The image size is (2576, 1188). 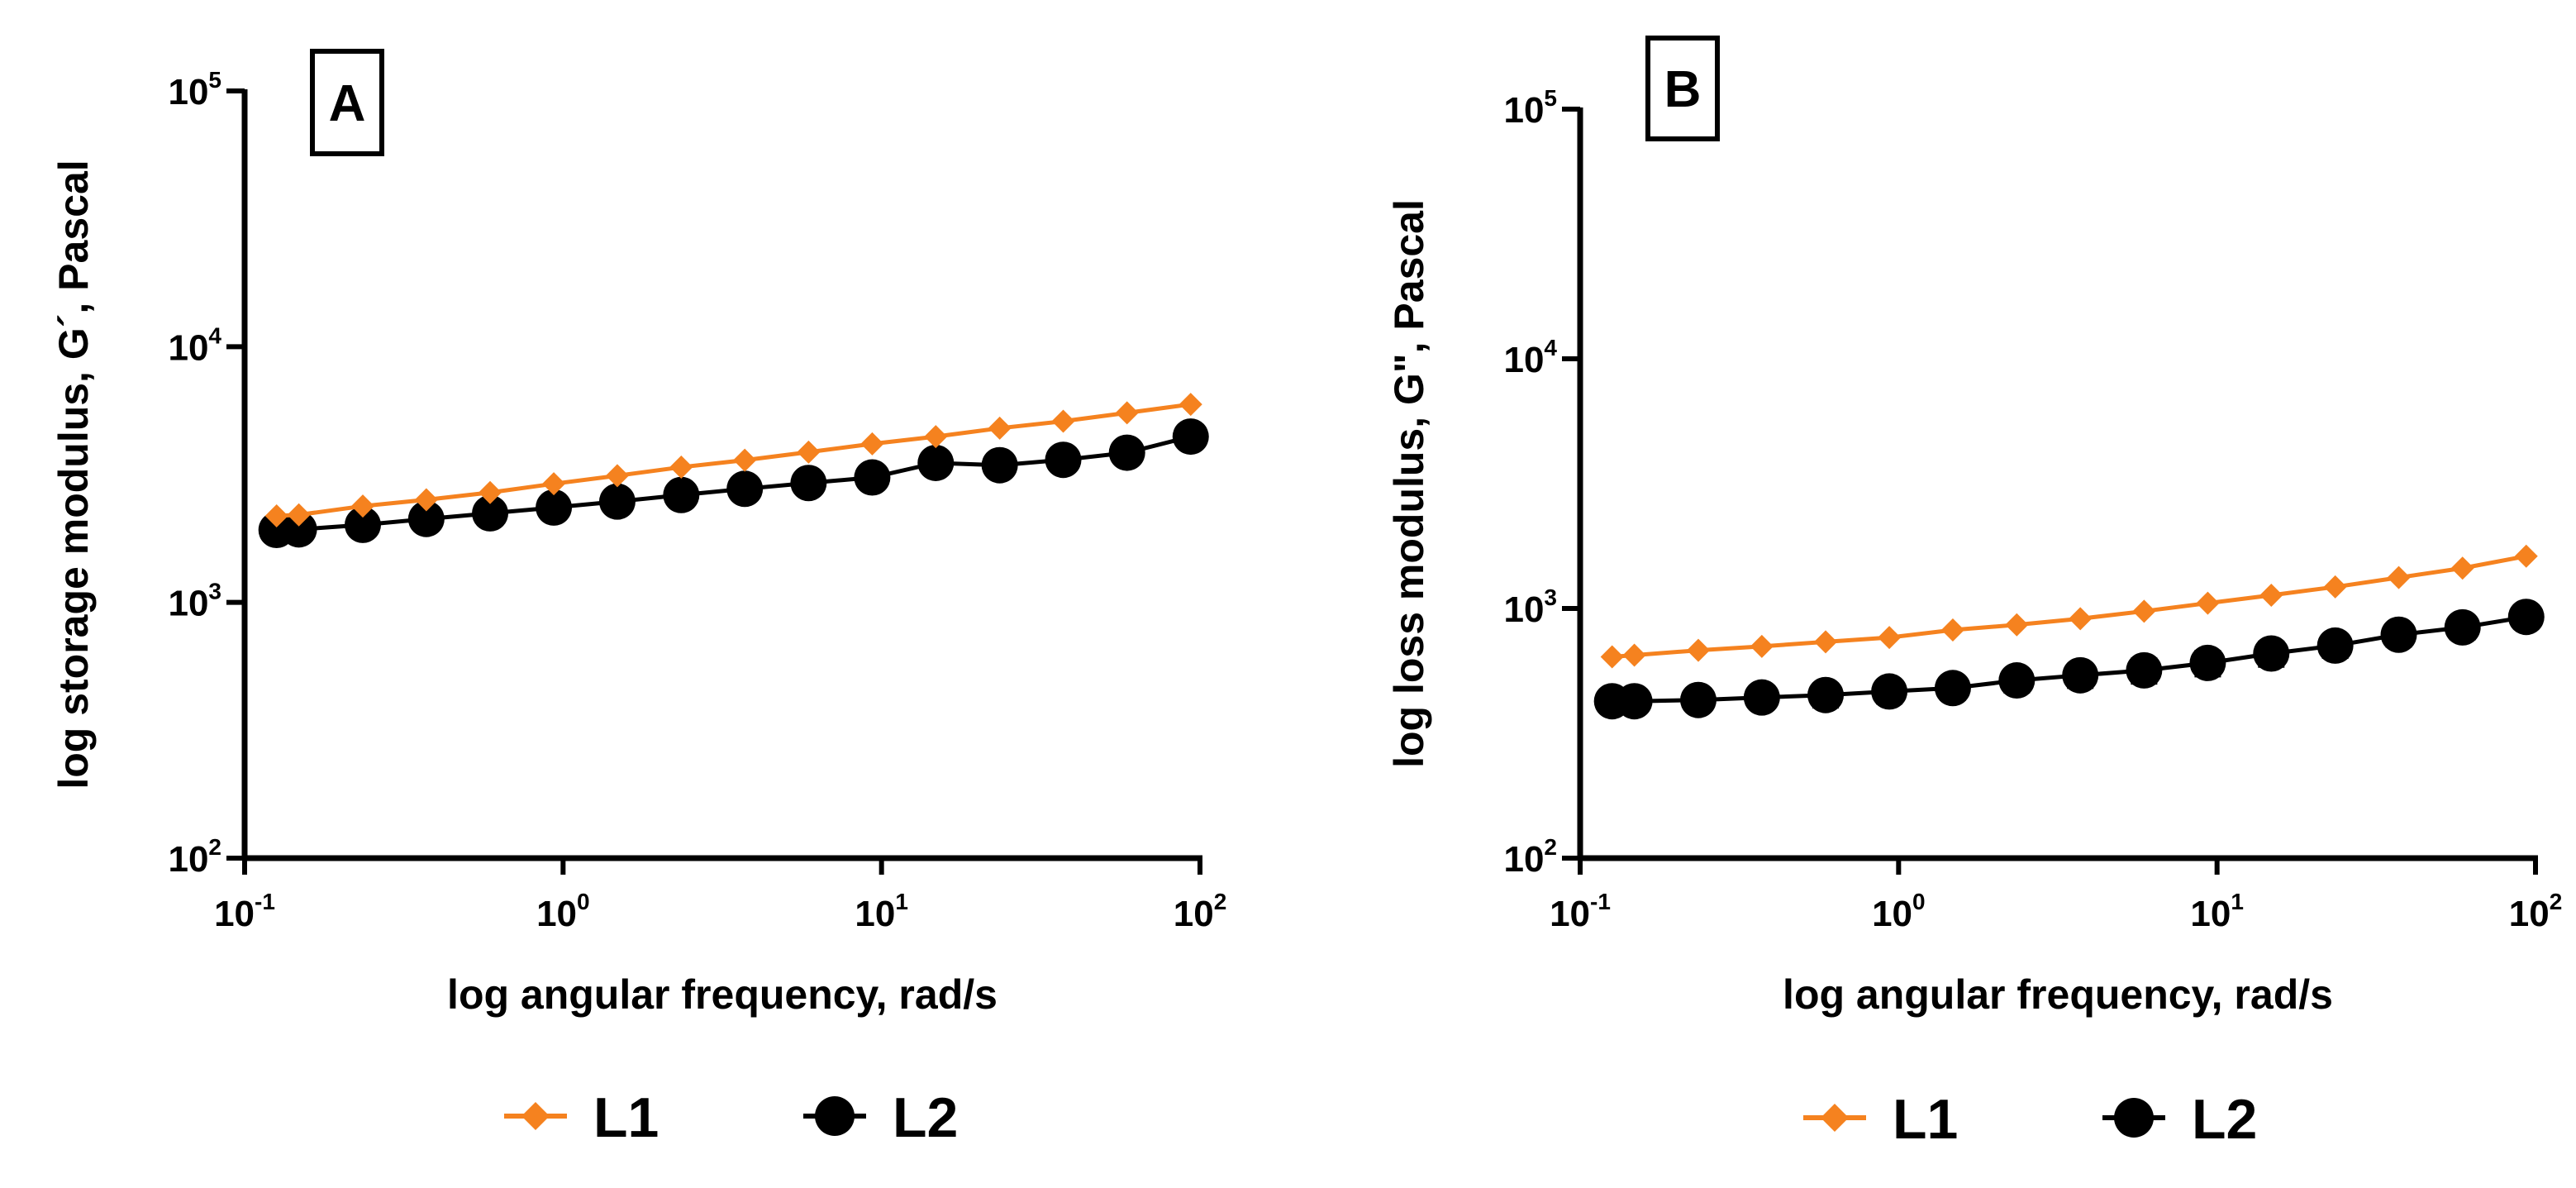 I want to click on y-tick-label: 10⁵, so click(x=1530, y=108).